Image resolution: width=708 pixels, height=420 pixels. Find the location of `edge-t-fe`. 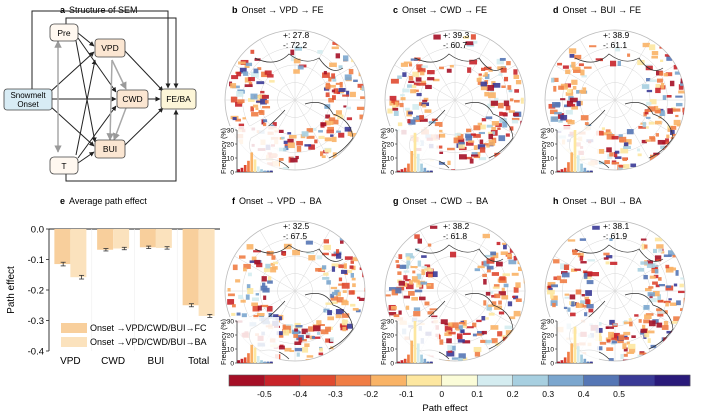

edge-t-fe is located at coordinates (122, 145).